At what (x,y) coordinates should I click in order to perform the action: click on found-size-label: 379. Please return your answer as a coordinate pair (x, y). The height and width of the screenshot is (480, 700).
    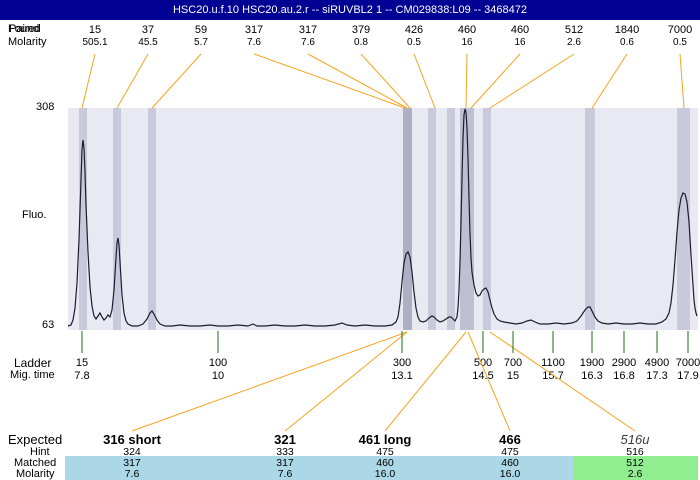
    Looking at the image, I should click on (361, 30).